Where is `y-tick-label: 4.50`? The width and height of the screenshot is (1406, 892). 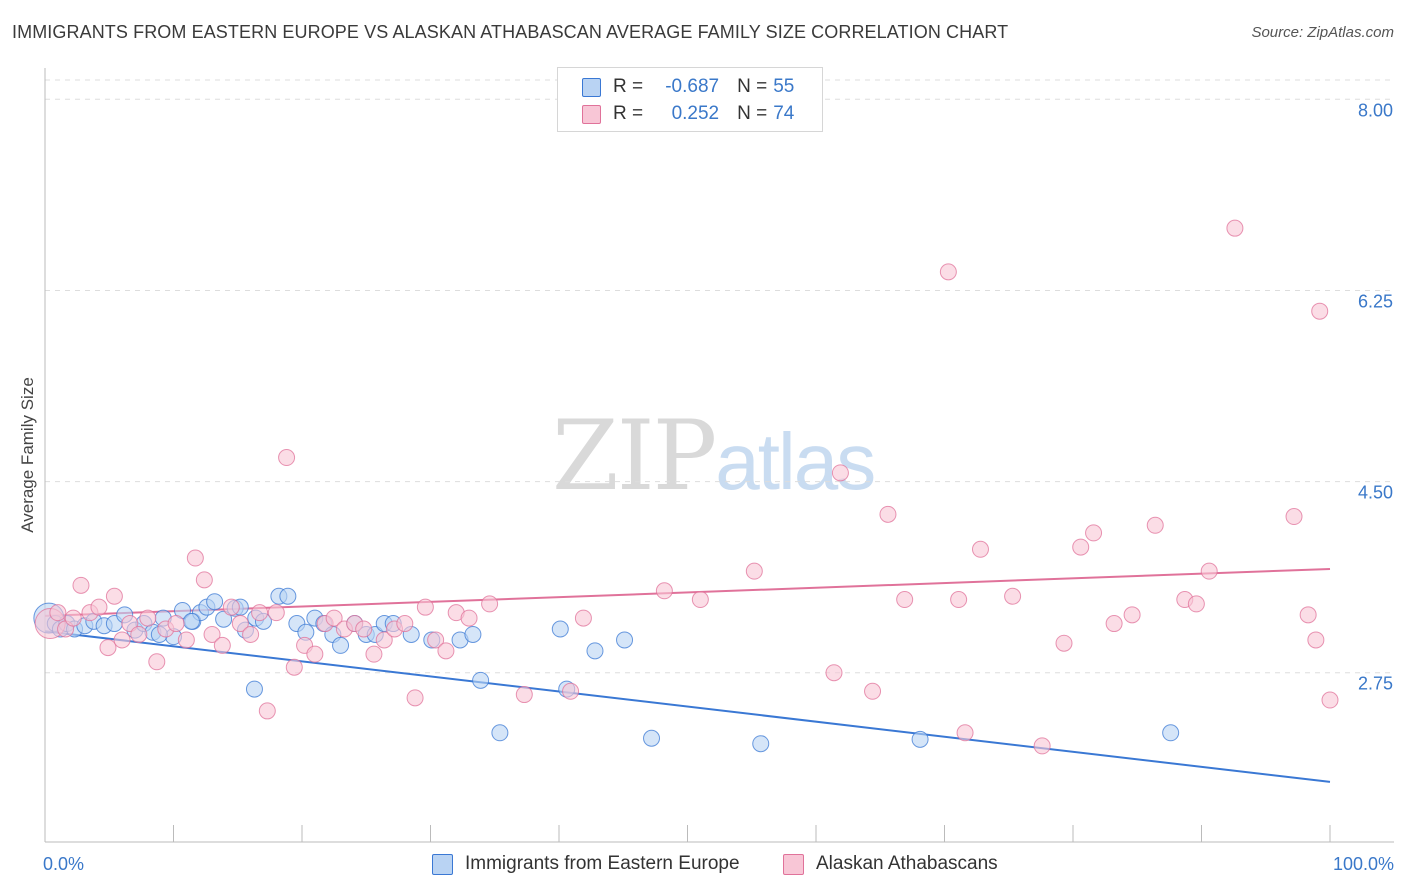
y-tick-label: 4.50 is located at coordinates (1375, 493).